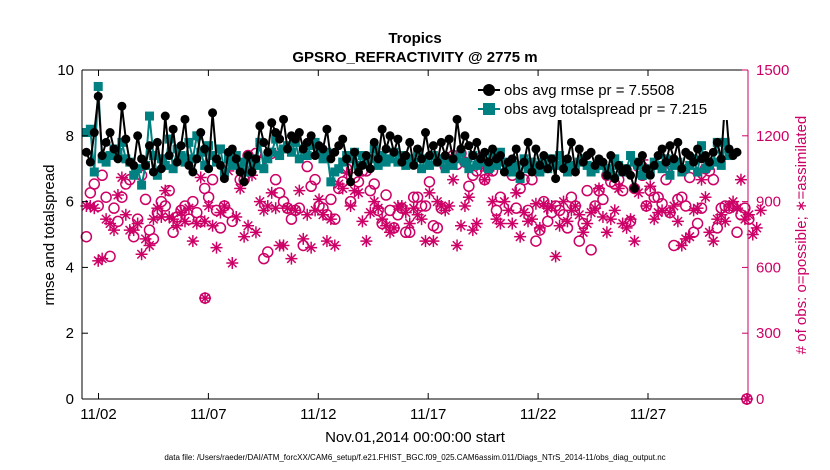 This screenshot has height=470, width=830. Describe the element at coordinates (768, 333) in the screenshot. I see `y2-tick-label: 300` at that location.